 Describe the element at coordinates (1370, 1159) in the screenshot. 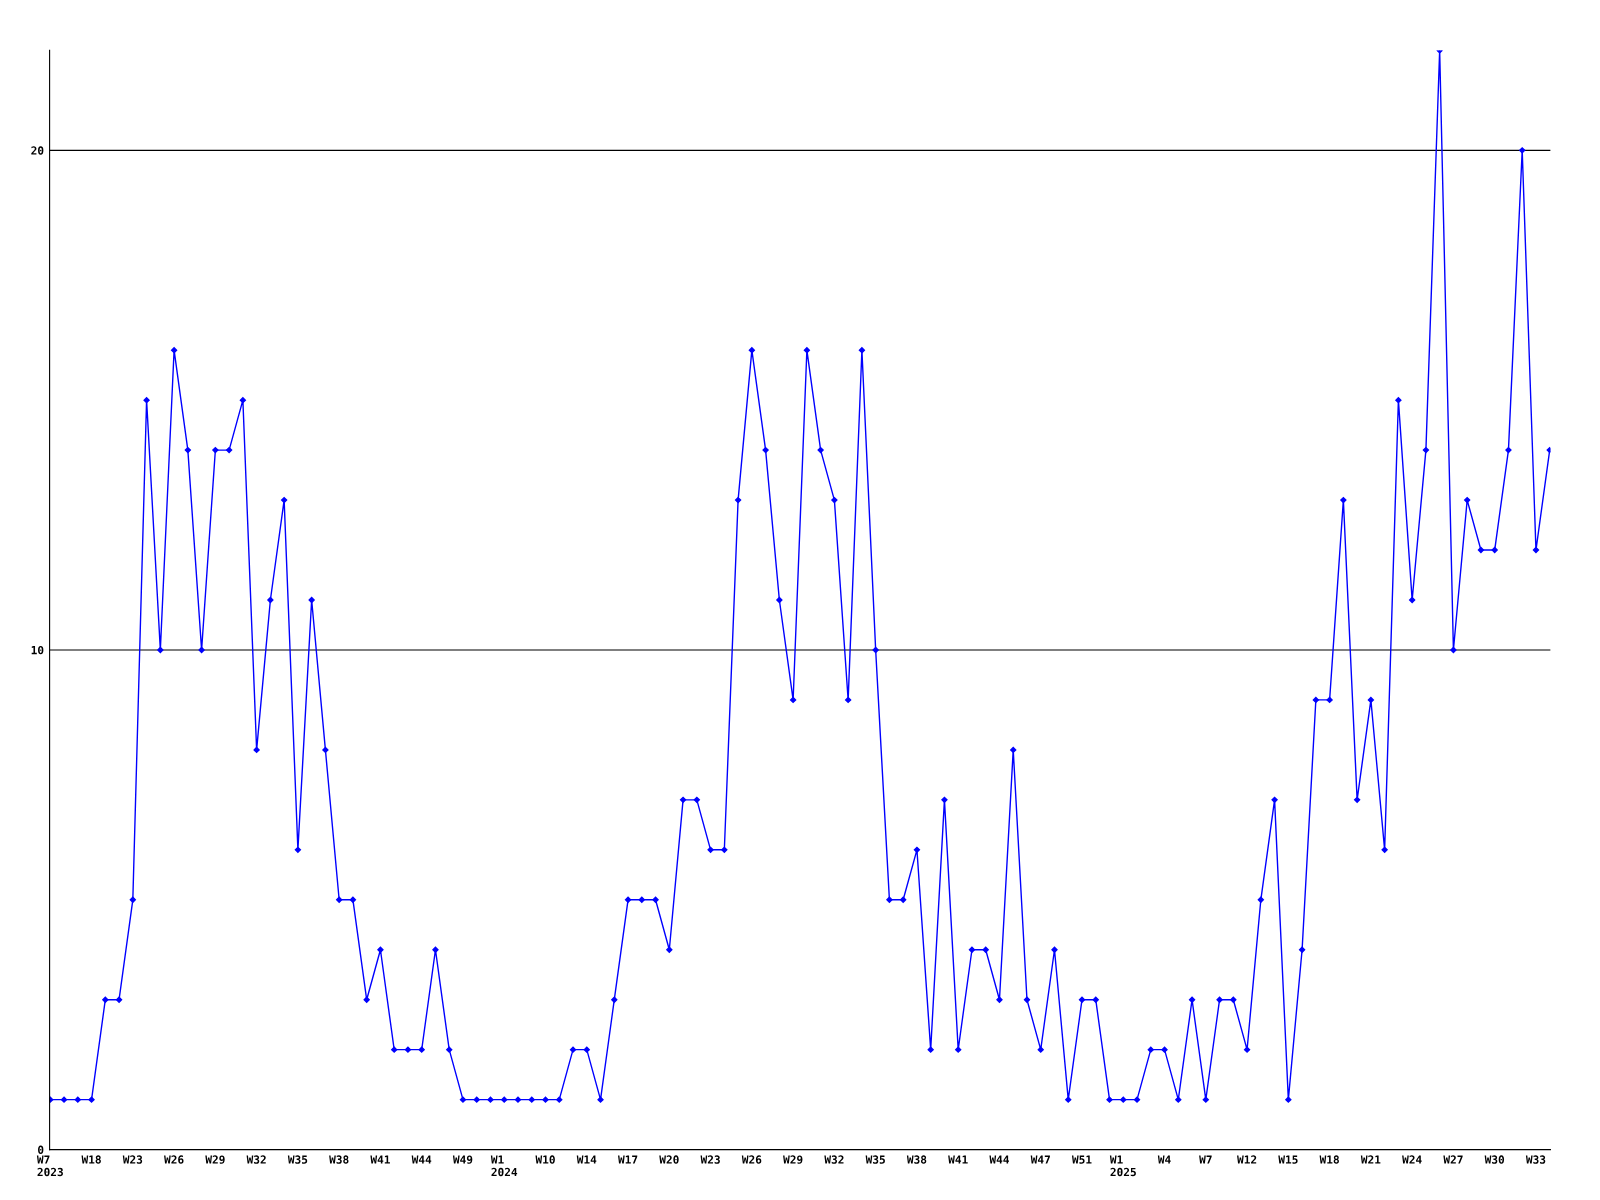

I see `x-tick-label: W21` at that location.